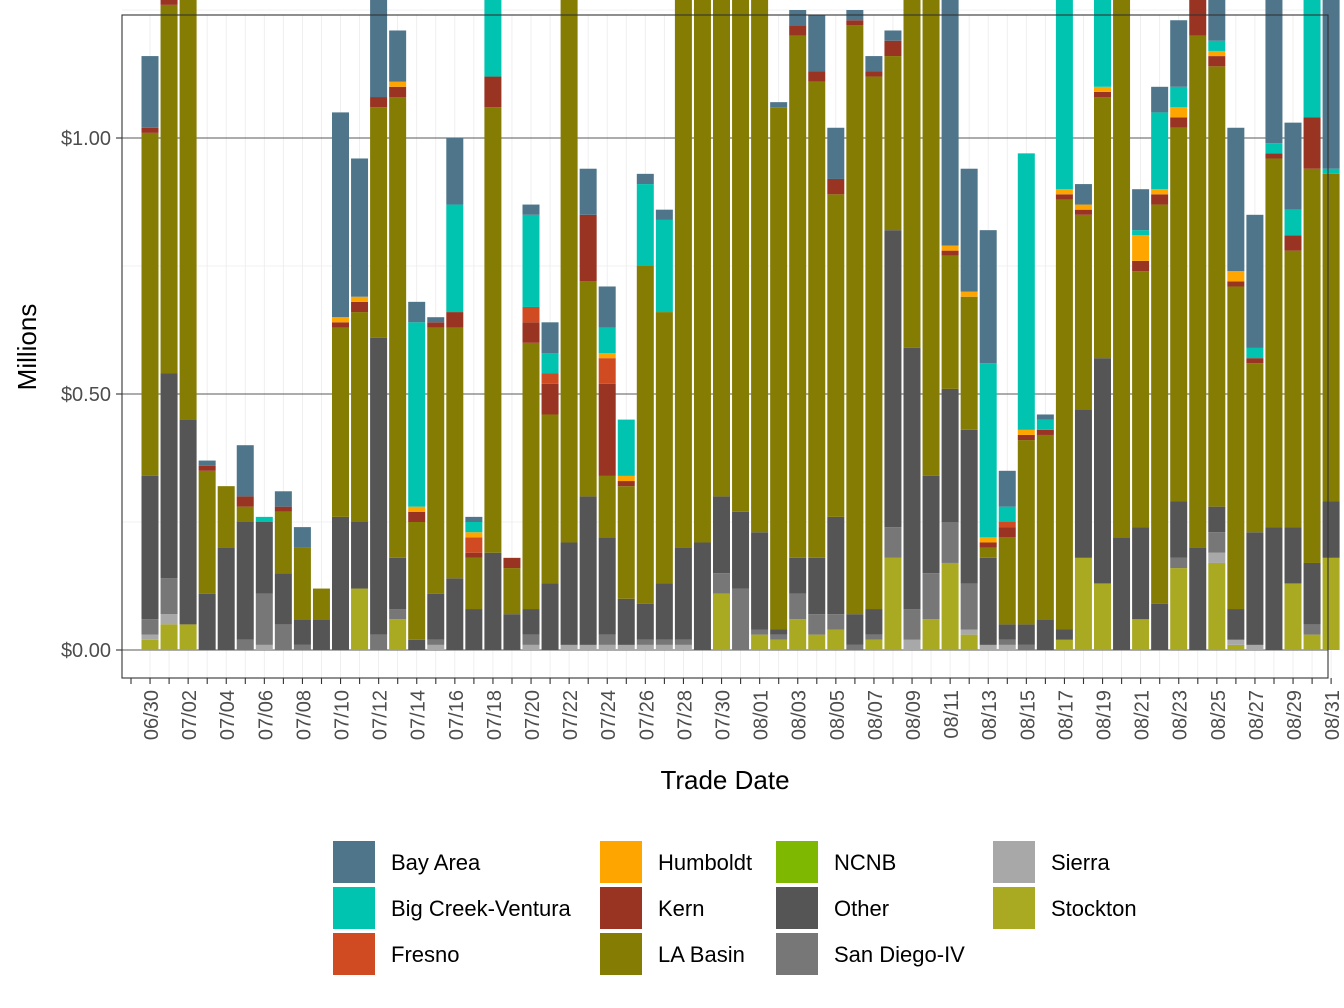 This screenshot has height=1008, width=1344. What do you see at coordinates (228, 715) in the screenshot?
I see `x-tick-label: 07/04` at bounding box center [228, 715].